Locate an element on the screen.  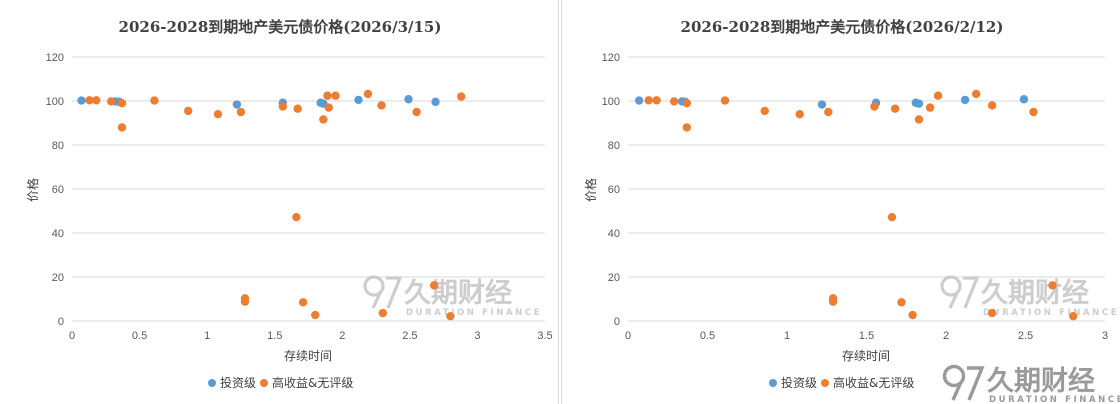
footer-emblem-icon is located at coordinates (963, 382).